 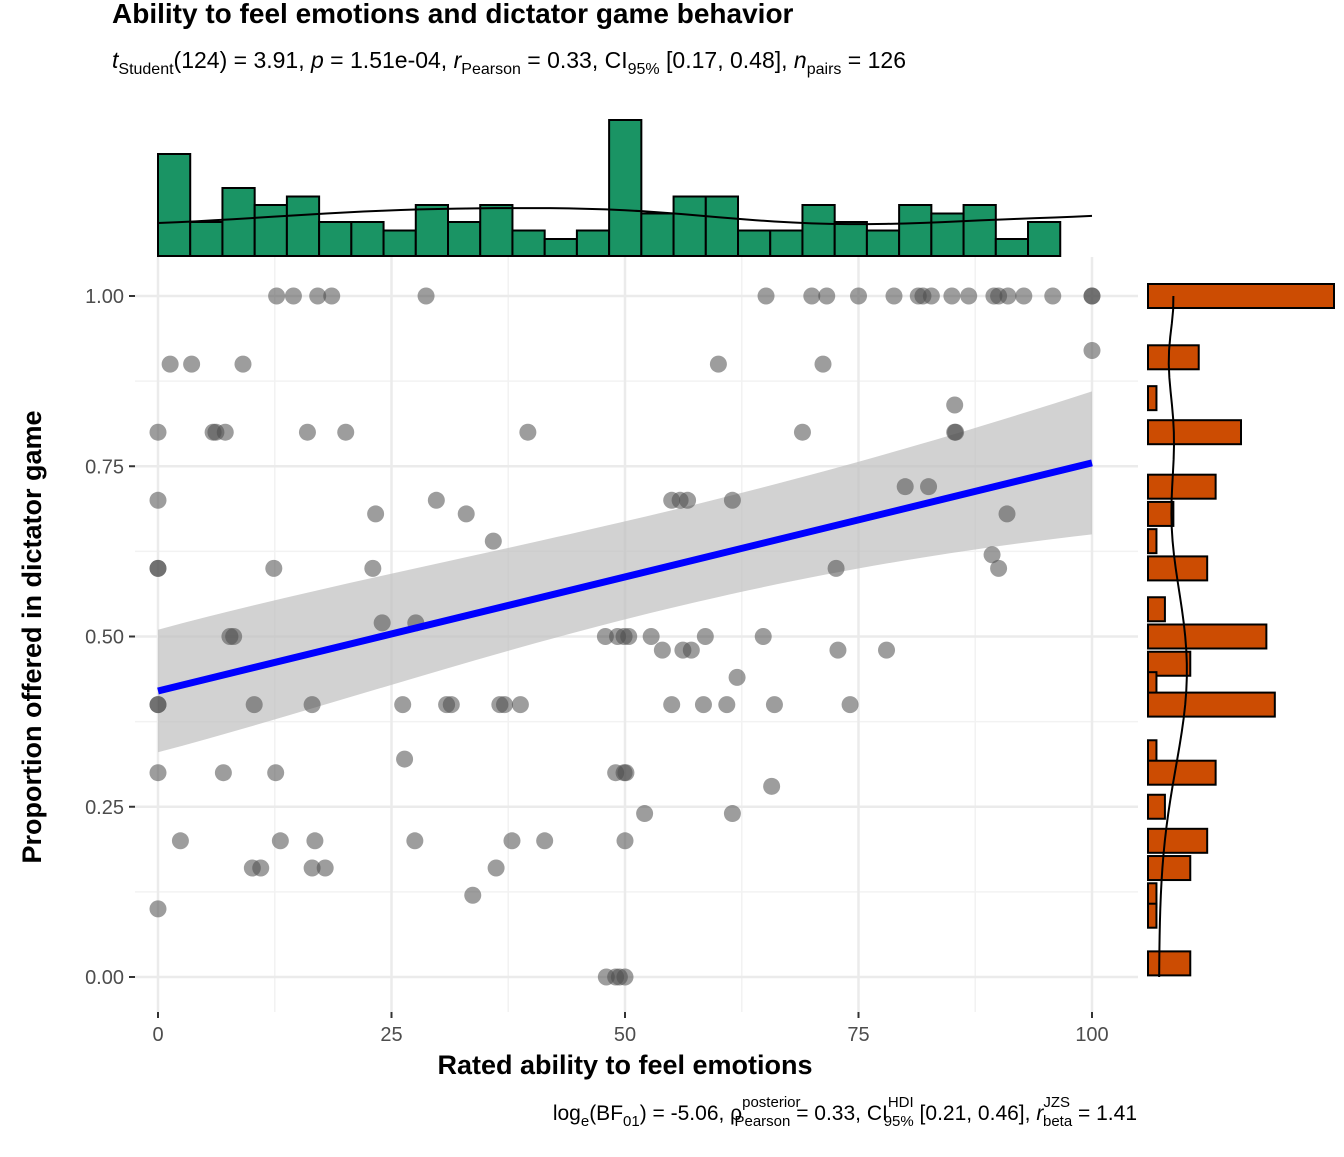 What do you see at coordinates (625, 188) in the screenshot?
I see `top-histogram` at bounding box center [625, 188].